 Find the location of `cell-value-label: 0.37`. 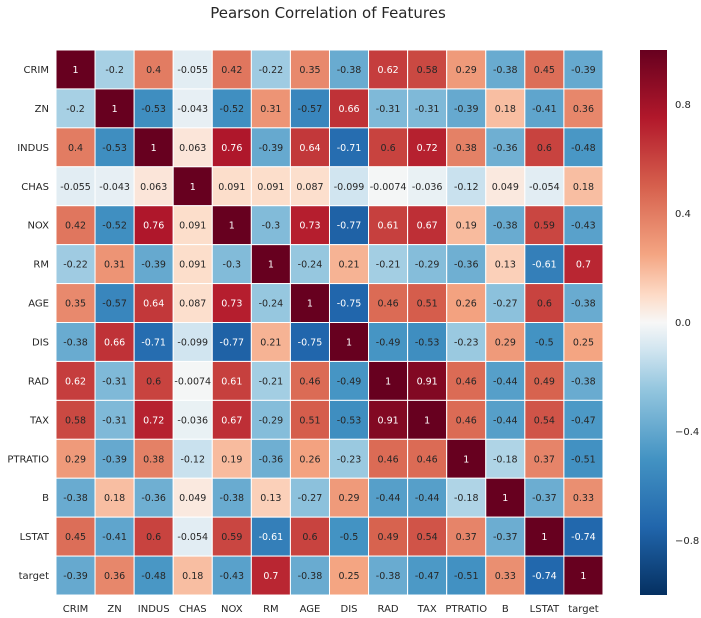

cell-value-label: 0.37 is located at coordinates (544, 459).